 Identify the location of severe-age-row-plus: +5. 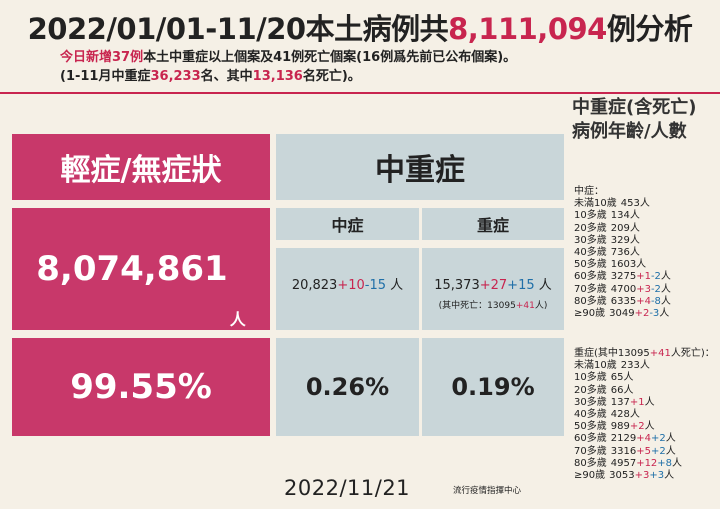
(643, 451).